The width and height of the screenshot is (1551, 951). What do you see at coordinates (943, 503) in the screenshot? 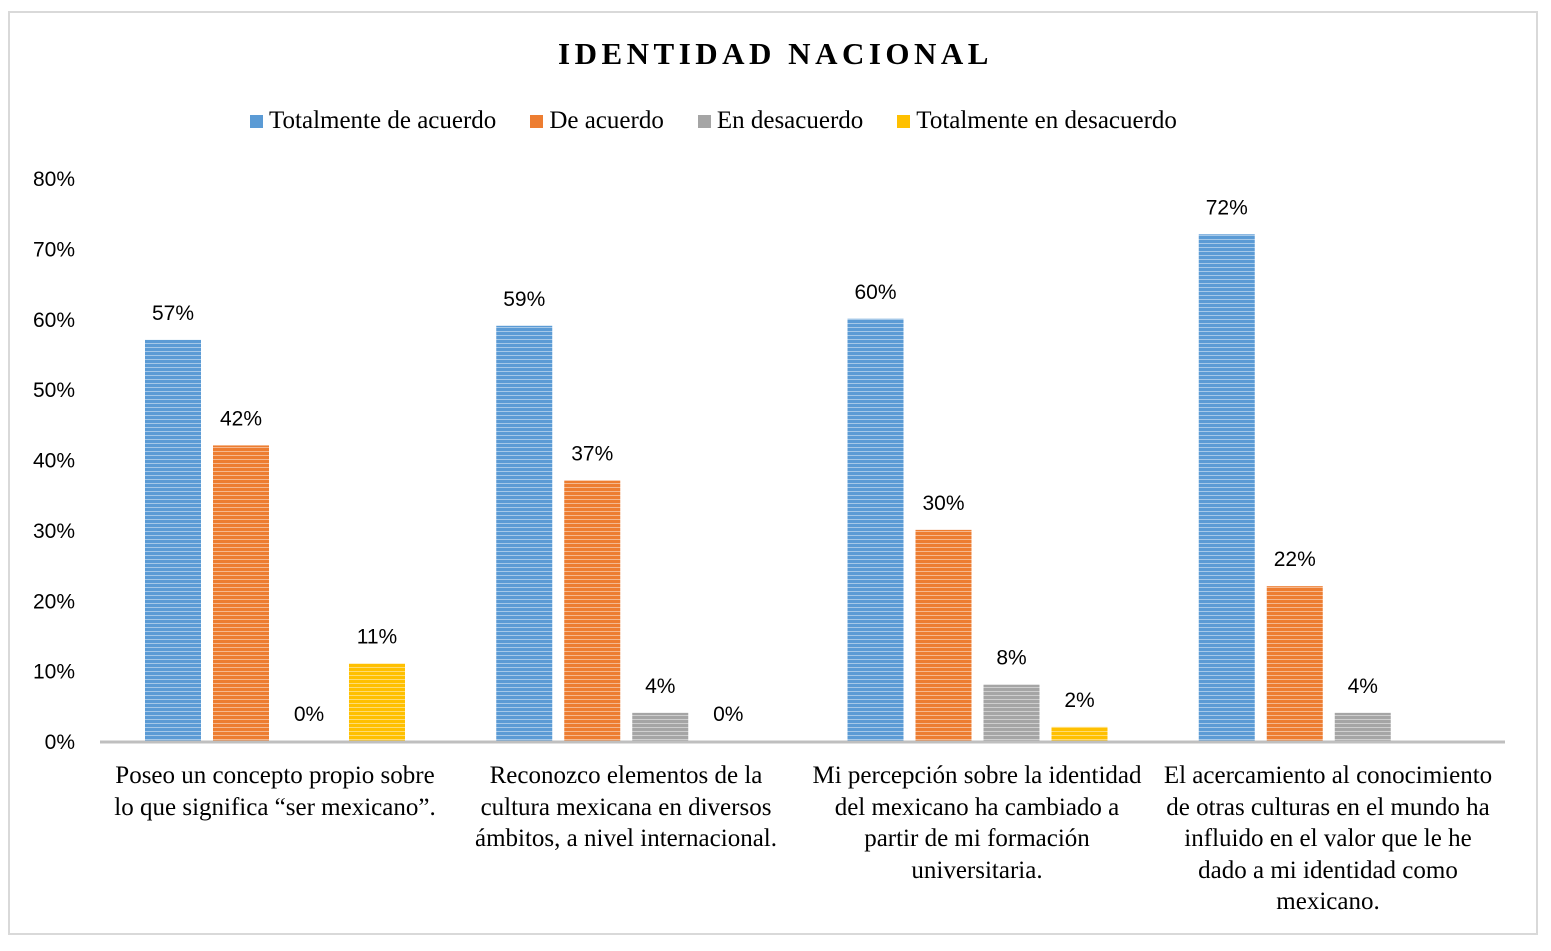
I see `data-label: 30%` at bounding box center [943, 503].